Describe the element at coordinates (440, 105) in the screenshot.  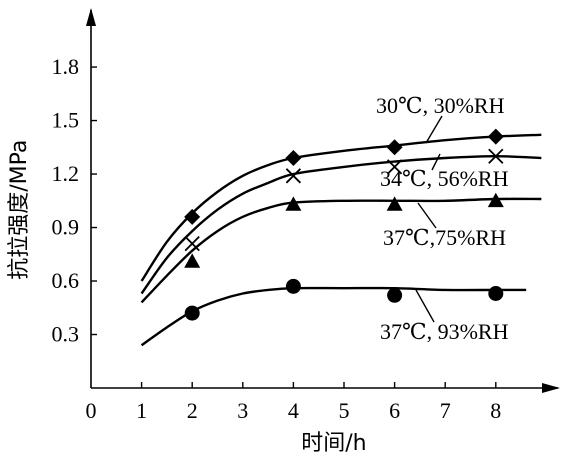
I see `series-label-1: 30℃, 30%RH` at that location.